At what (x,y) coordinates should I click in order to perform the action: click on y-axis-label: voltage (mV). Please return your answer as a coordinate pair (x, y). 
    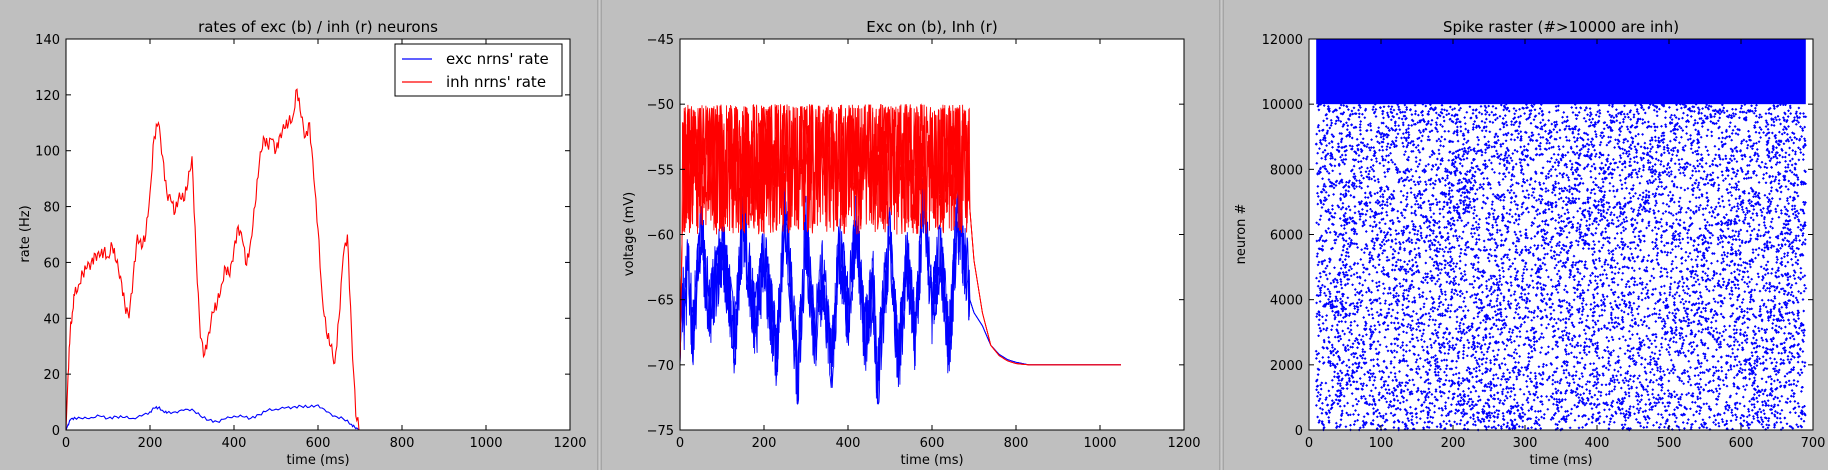
    Looking at the image, I should click on (629, 234).